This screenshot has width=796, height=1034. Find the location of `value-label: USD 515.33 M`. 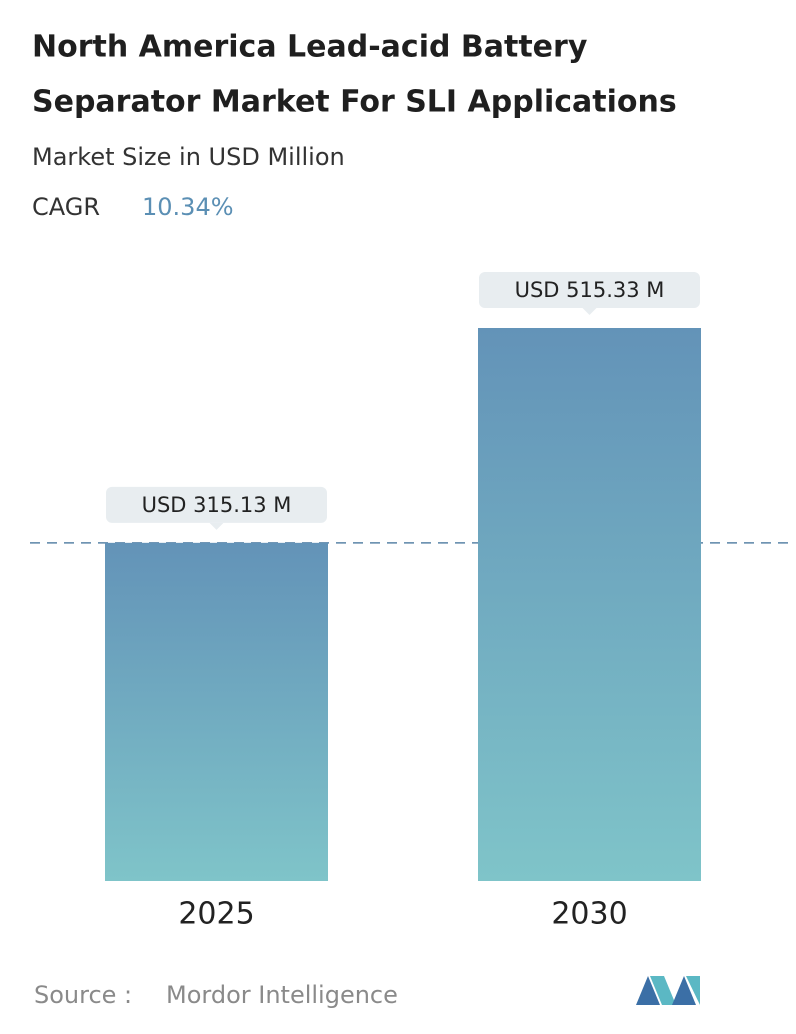

value-label: USD 515.33 M is located at coordinates (590, 290).